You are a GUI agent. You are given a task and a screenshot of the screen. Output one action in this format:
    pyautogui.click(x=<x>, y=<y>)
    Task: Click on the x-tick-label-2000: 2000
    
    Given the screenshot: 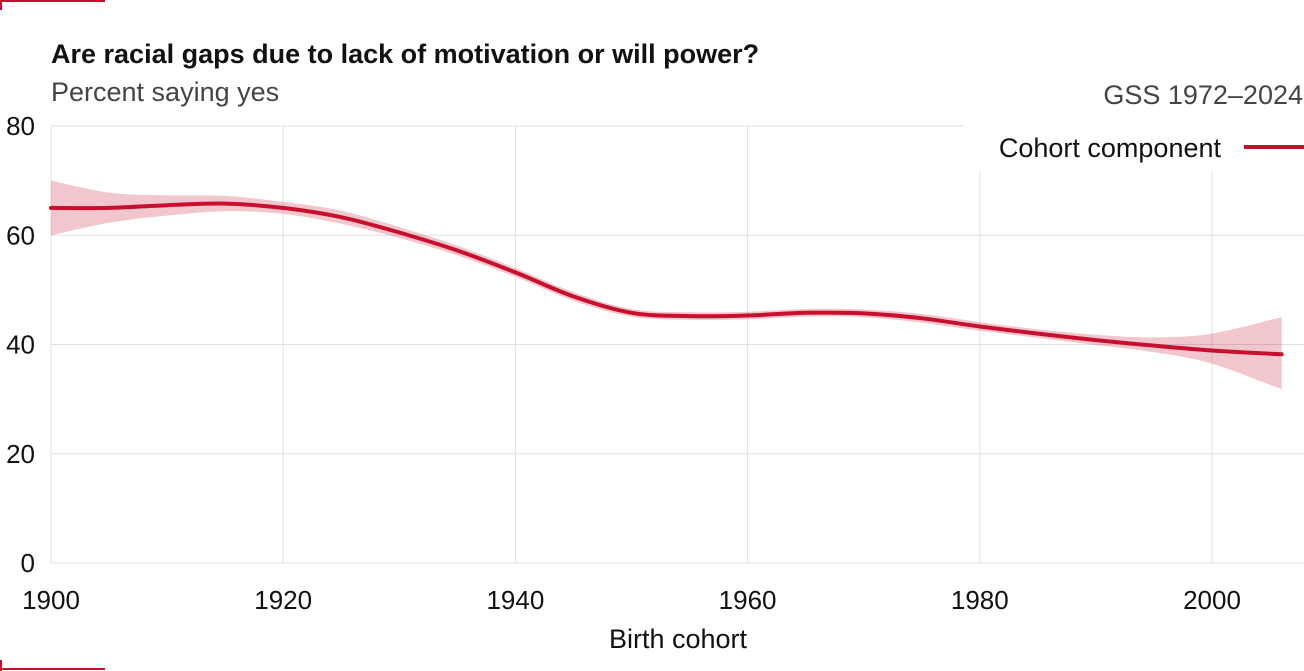 What is the action you would take?
    pyautogui.click(x=1212, y=600)
    